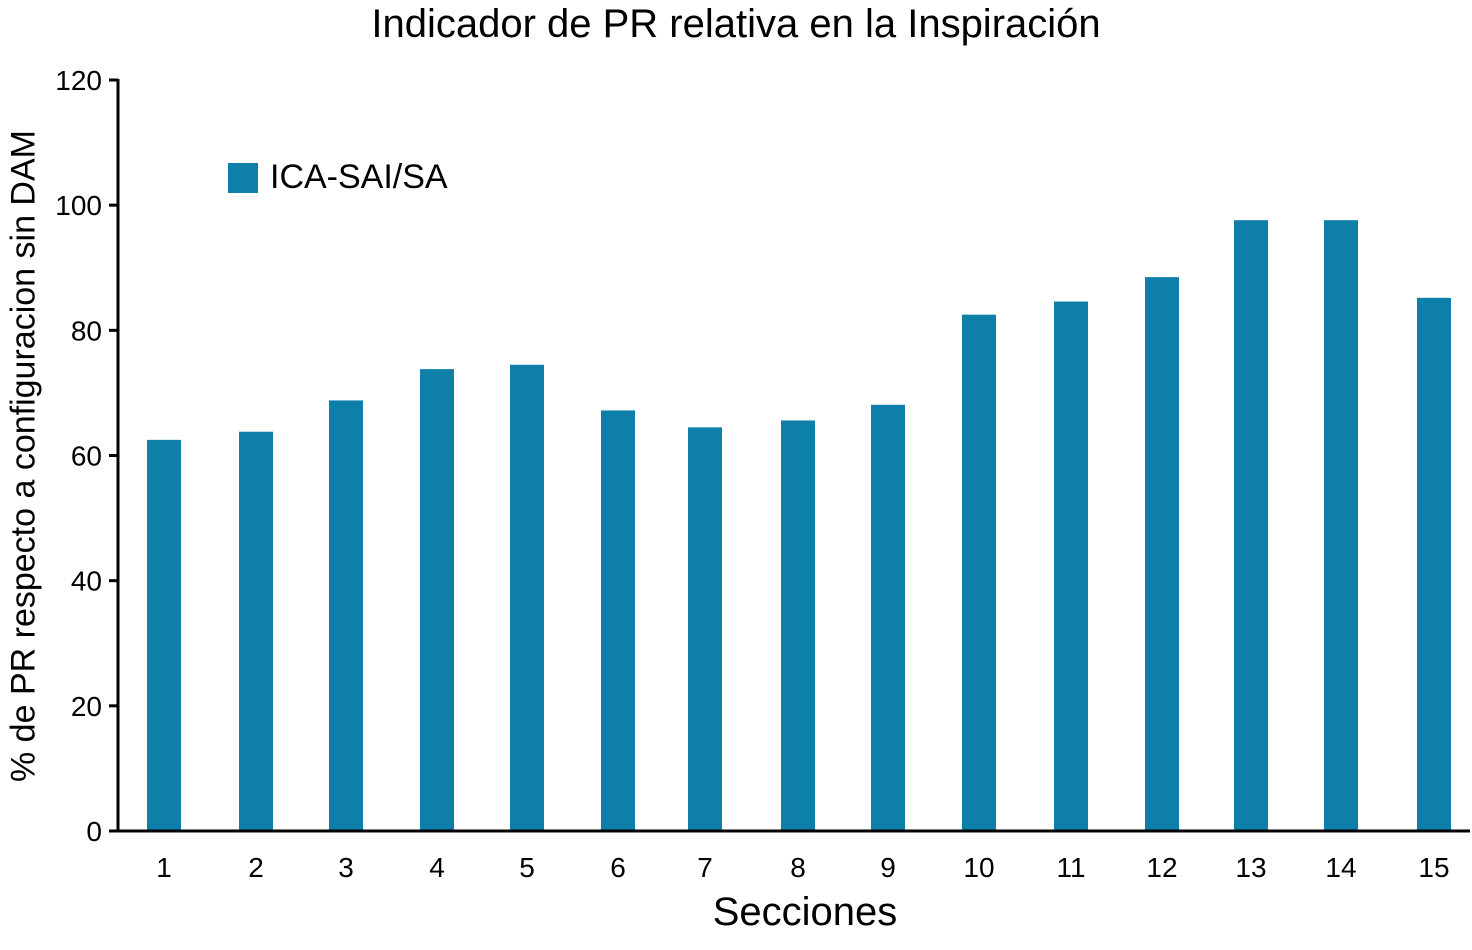  What do you see at coordinates (1250, 867) in the screenshot?
I see `x-tick-label-13: 13` at bounding box center [1250, 867].